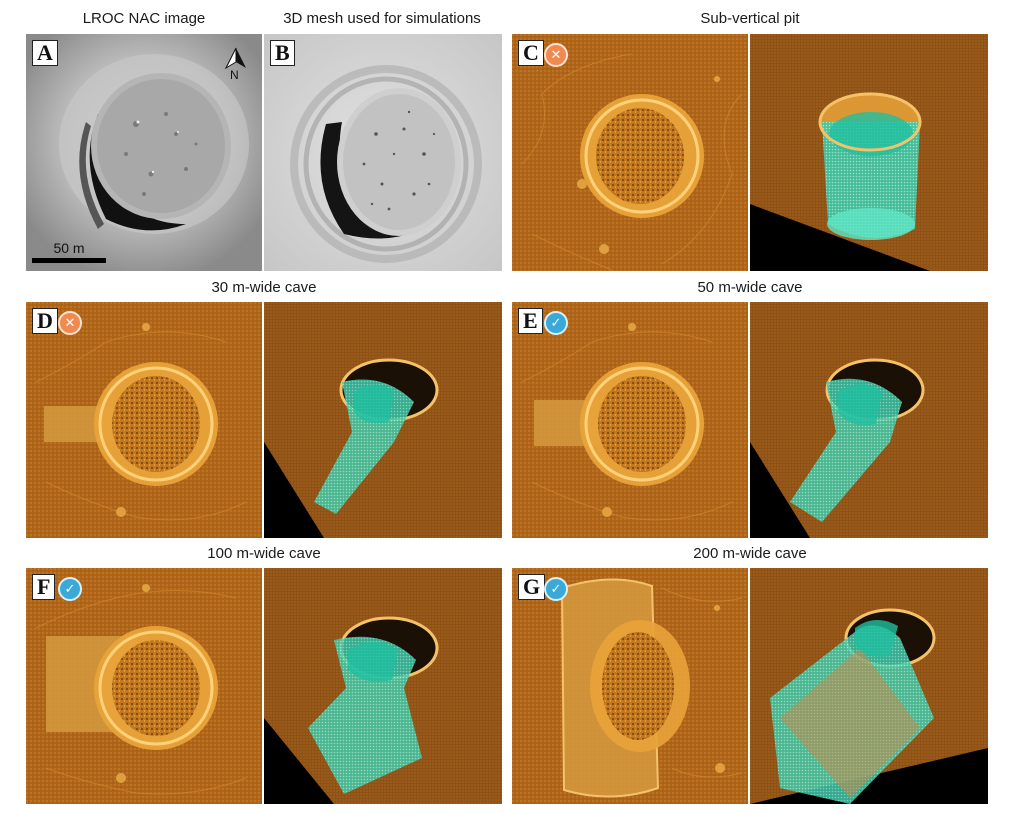  What do you see at coordinates (750, 18) in the screenshot?
I see `caption-sub-vertical-pit: Sub-vertical pit` at bounding box center [750, 18].